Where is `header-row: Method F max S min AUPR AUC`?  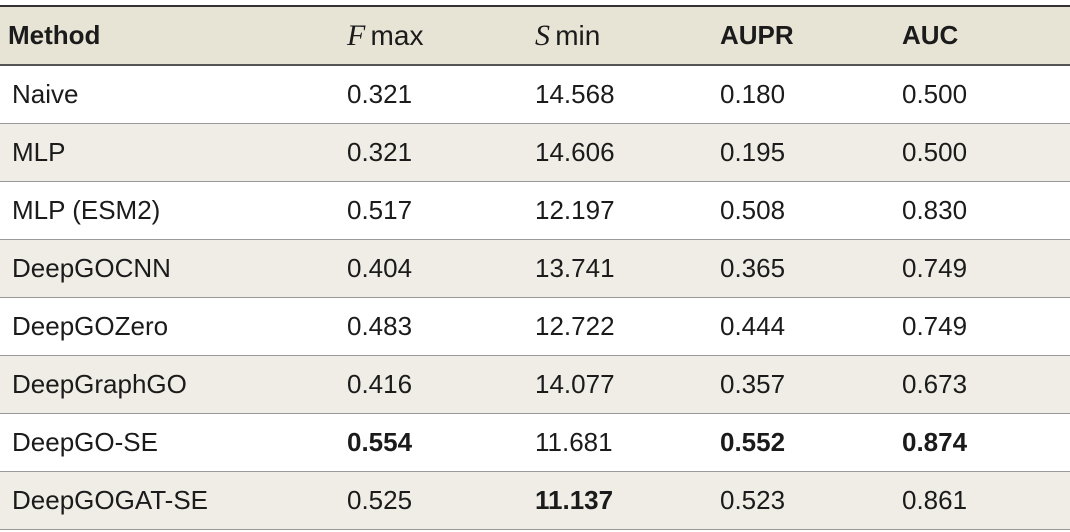 header-row: Method F max S min AUPR AUC is located at coordinates (535, 35).